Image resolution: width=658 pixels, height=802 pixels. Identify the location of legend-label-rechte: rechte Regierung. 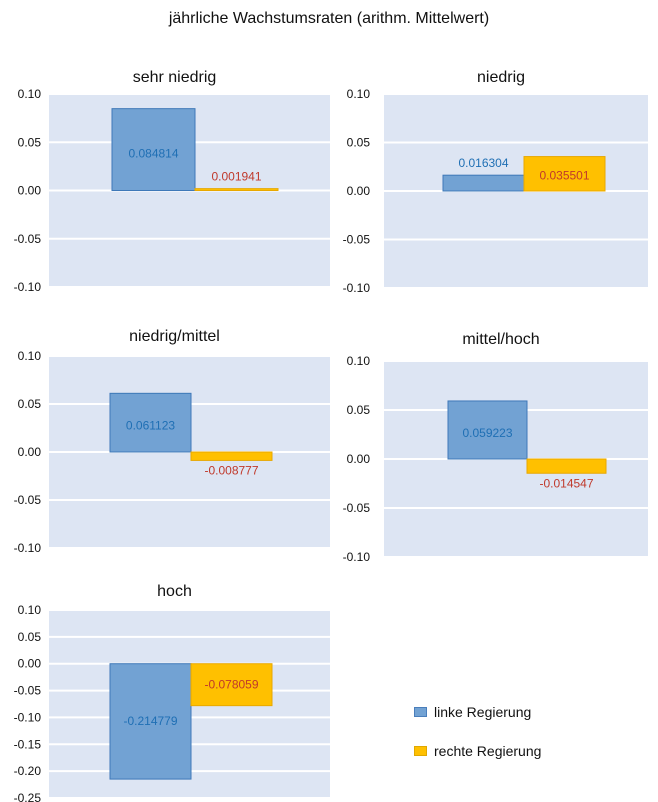
(488, 751).